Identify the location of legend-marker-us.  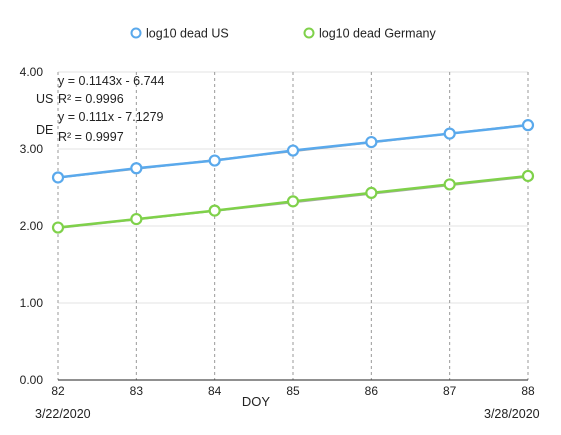
(136, 33).